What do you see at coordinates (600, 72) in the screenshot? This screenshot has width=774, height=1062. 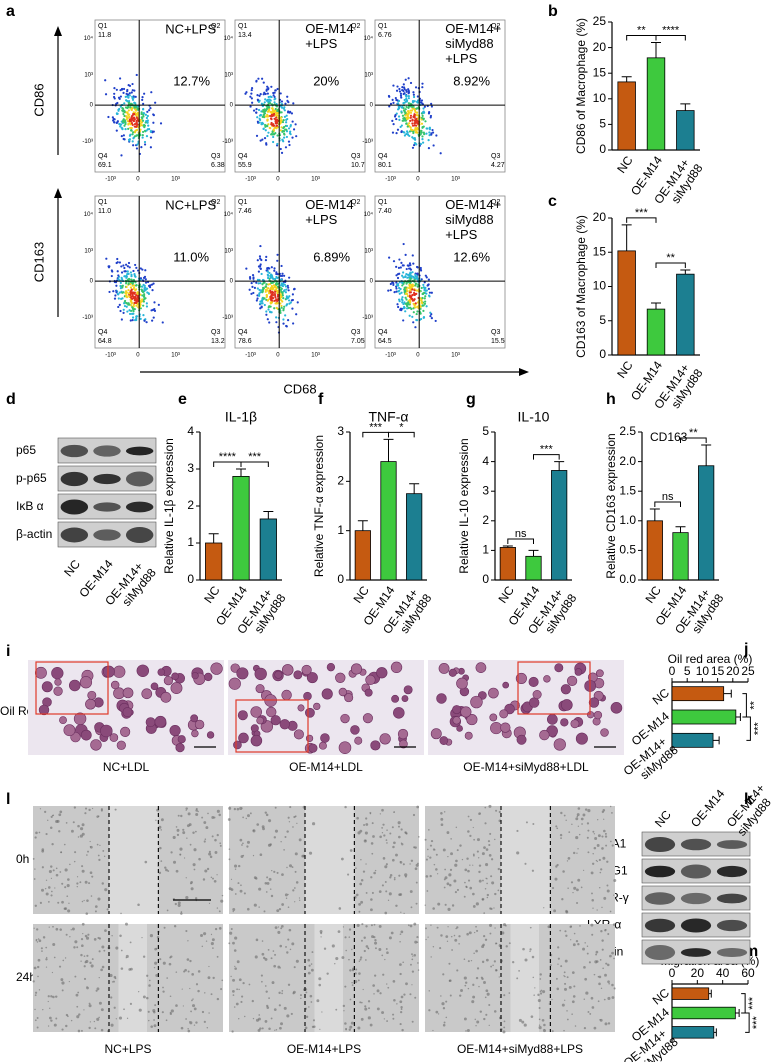 I see `y-tick-label: 15` at bounding box center [600, 72].